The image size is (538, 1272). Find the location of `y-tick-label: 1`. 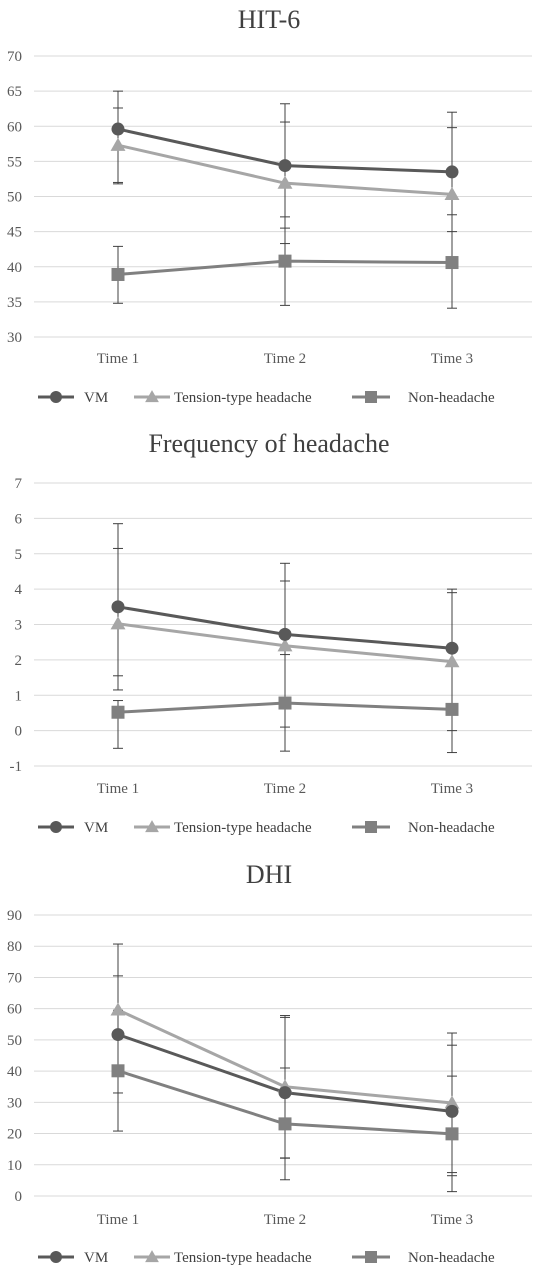

y-tick-label: 1 is located at coordinates (19, 696).